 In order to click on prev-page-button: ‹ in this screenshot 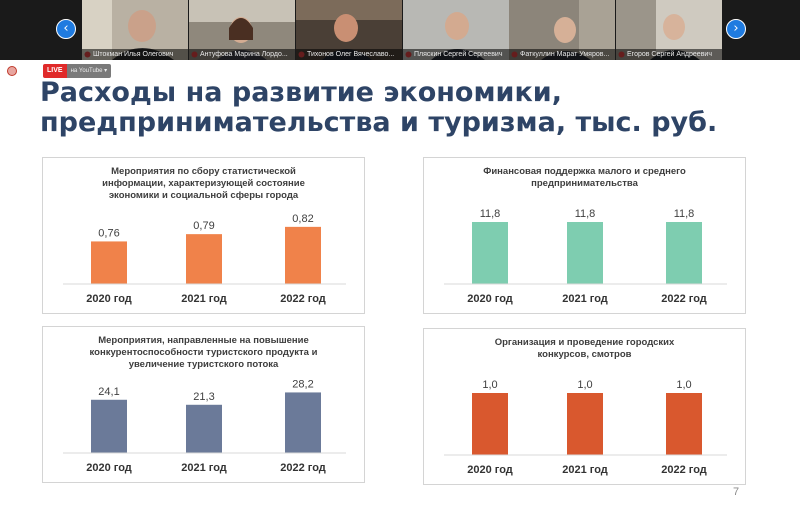, I will do `click(66, 29)`.